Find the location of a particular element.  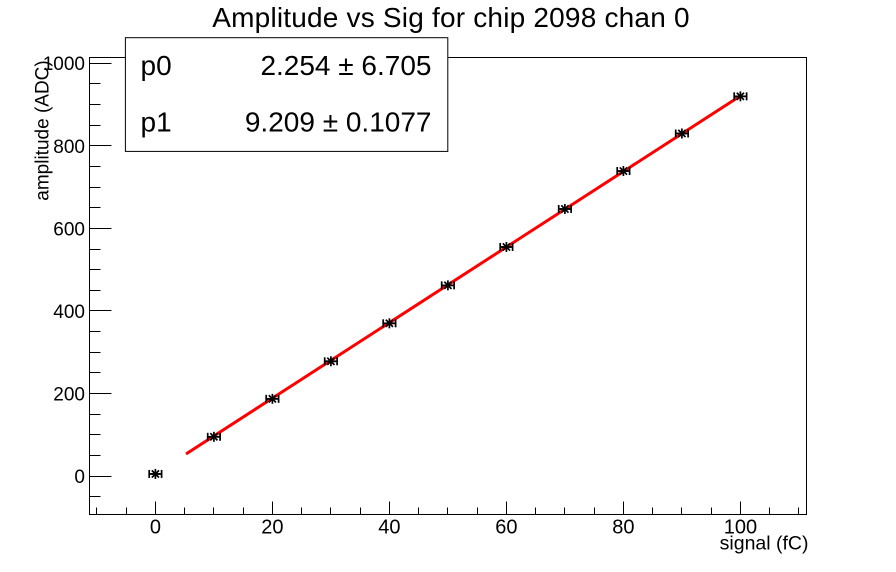

svg-text: 9.209 ± 0.1077 is located at coordinates (338, 122).